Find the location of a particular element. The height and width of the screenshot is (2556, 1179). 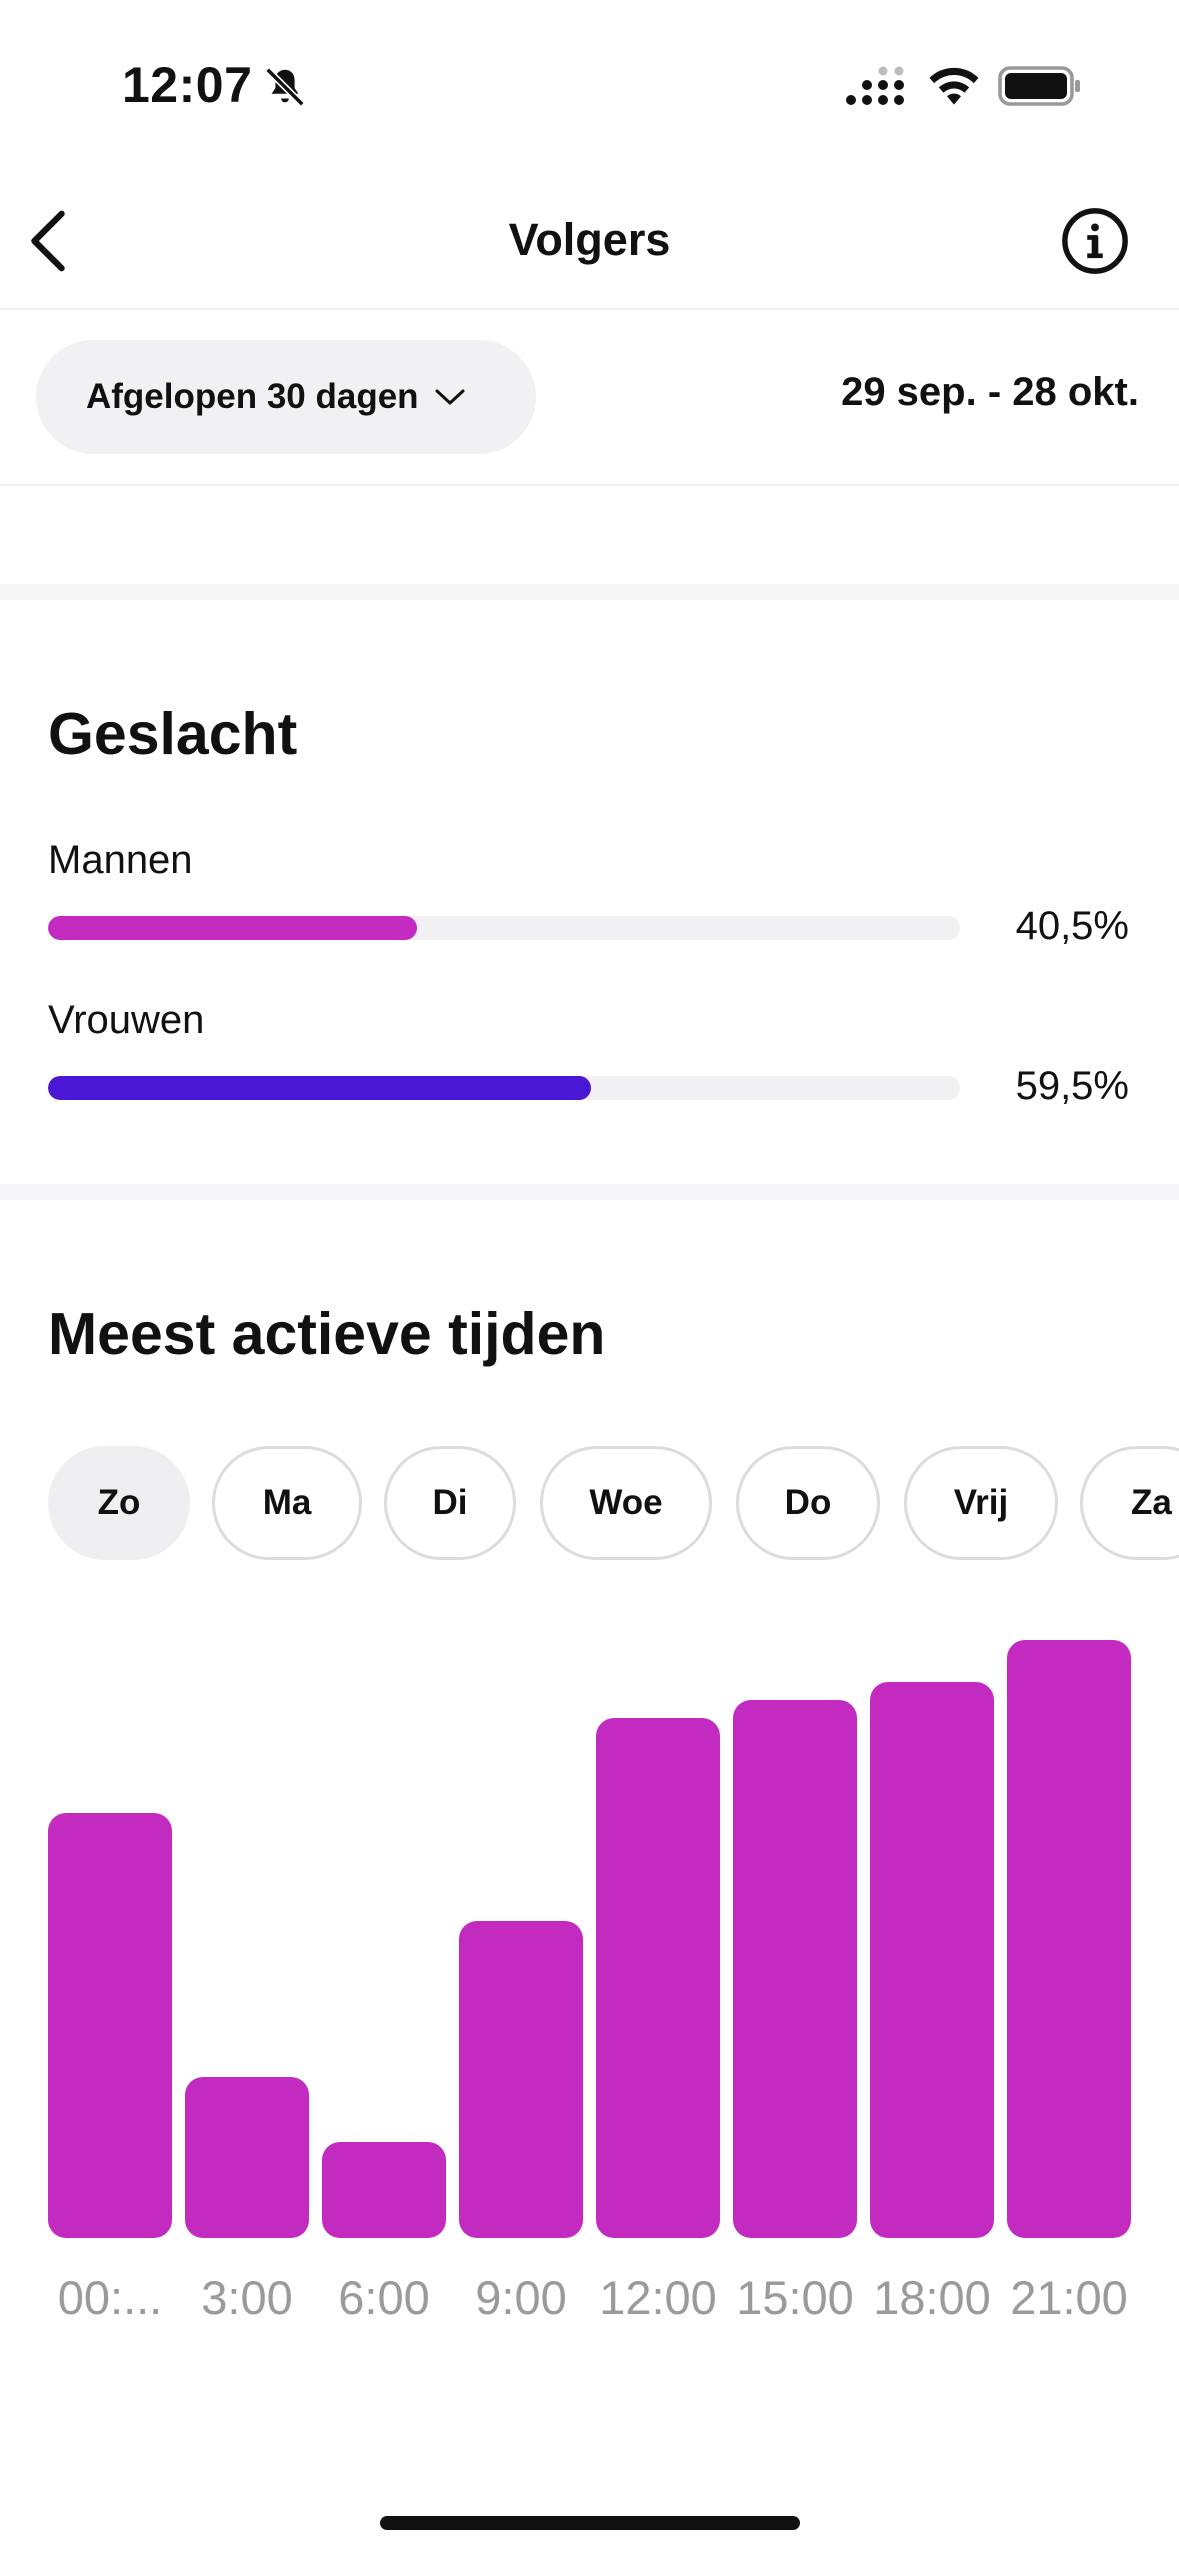

home-indicator is located at coordinates (590, 2523).